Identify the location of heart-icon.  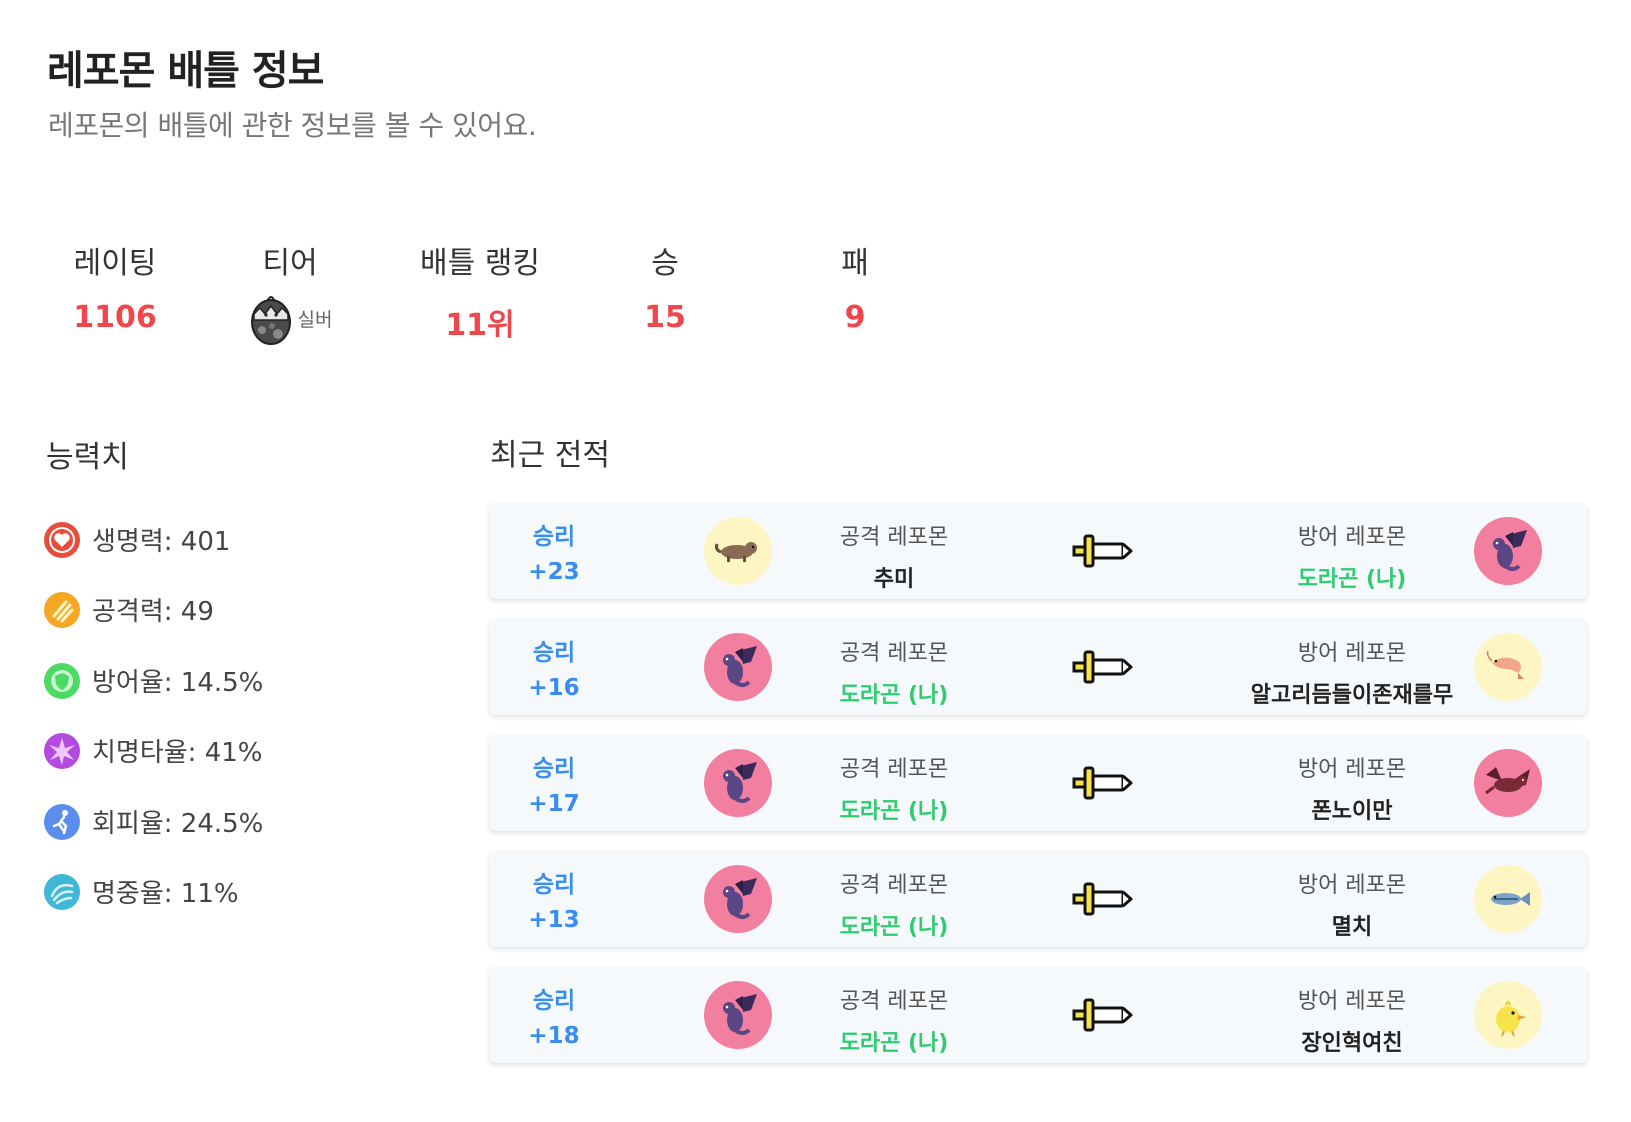
(62, 539).